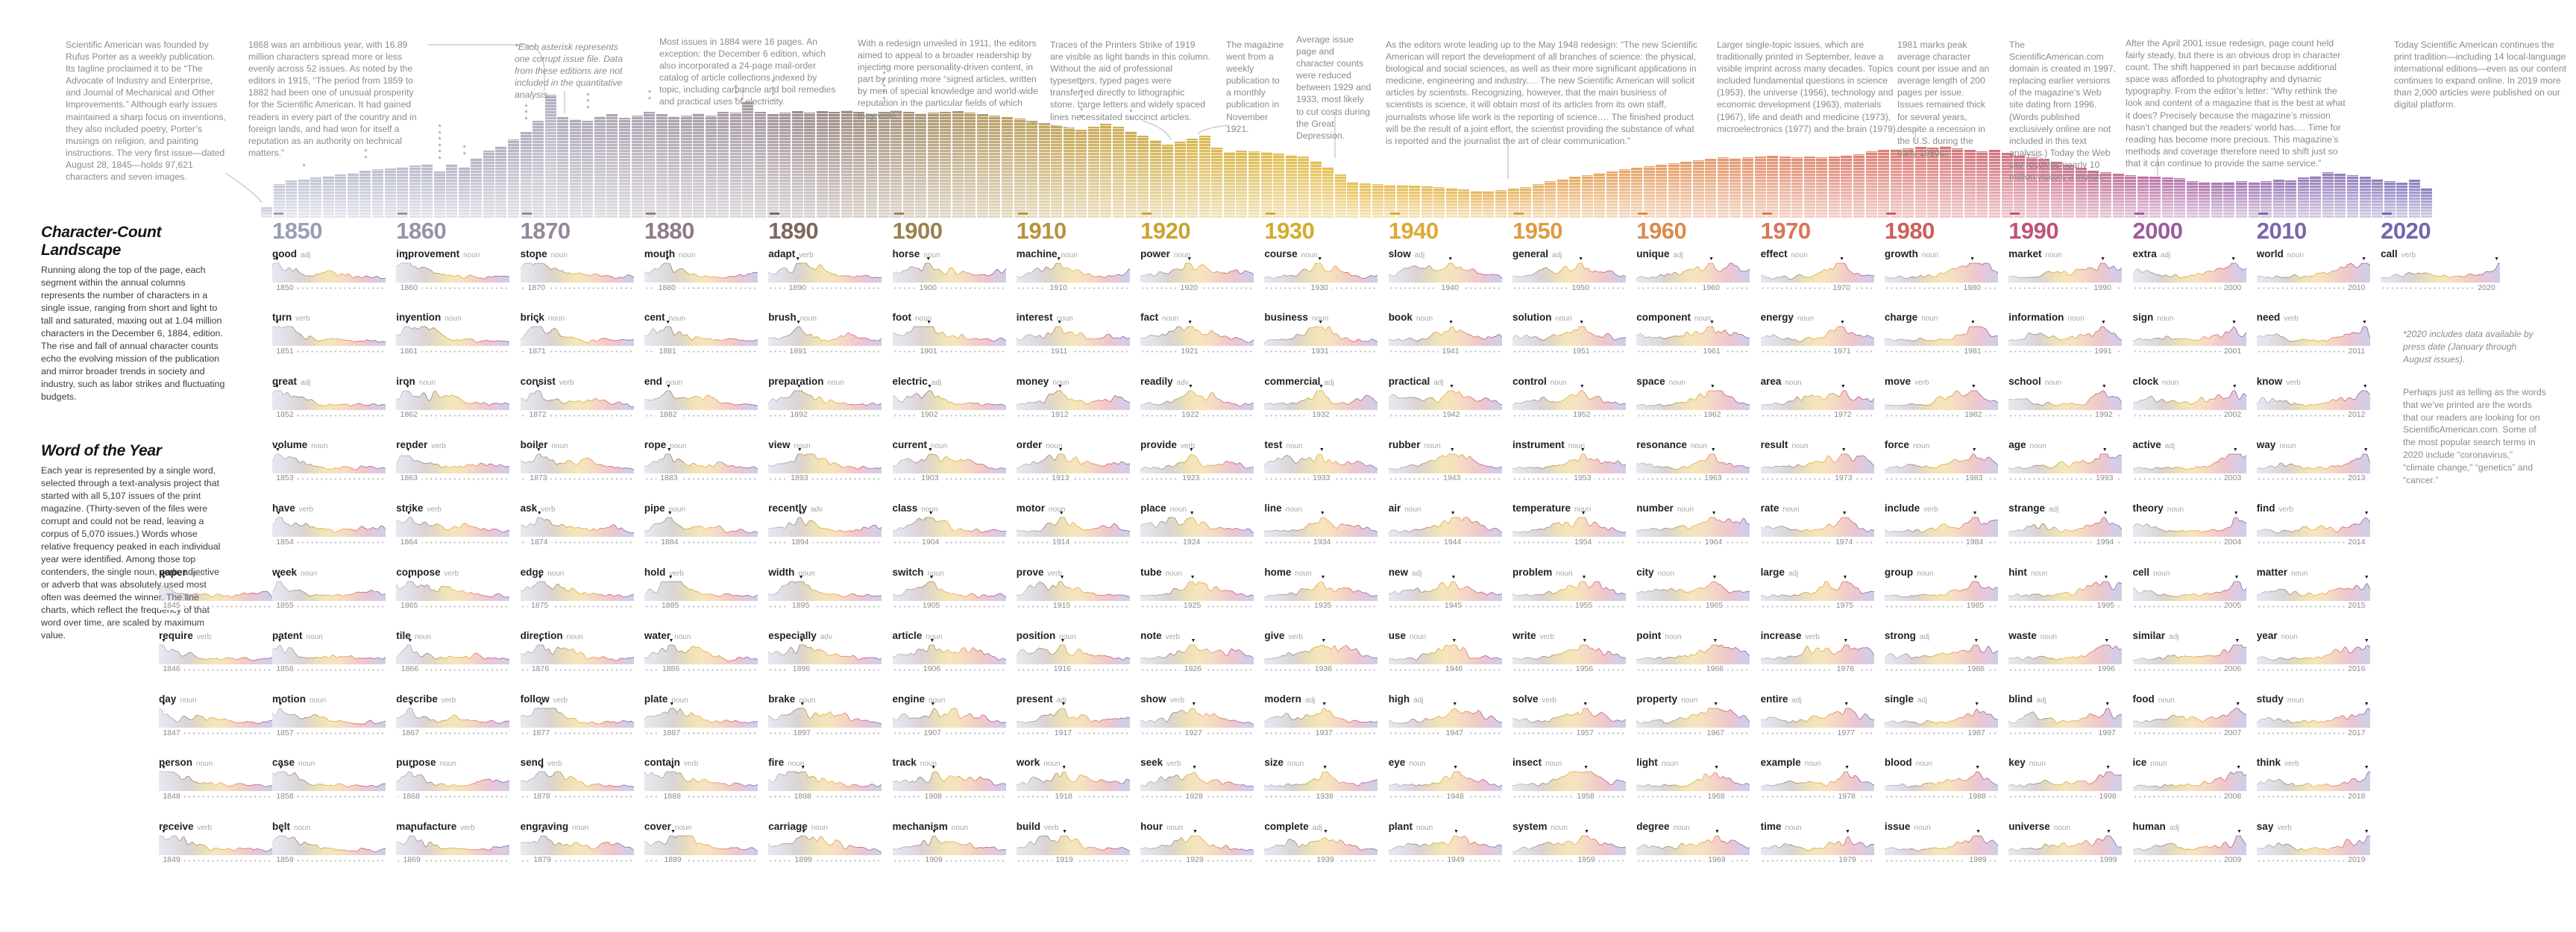 This screenshot has width=2576, height=932. Describe the element at coordinates (1649, 635) in the screenshot. I see `word-label: point` at that location.